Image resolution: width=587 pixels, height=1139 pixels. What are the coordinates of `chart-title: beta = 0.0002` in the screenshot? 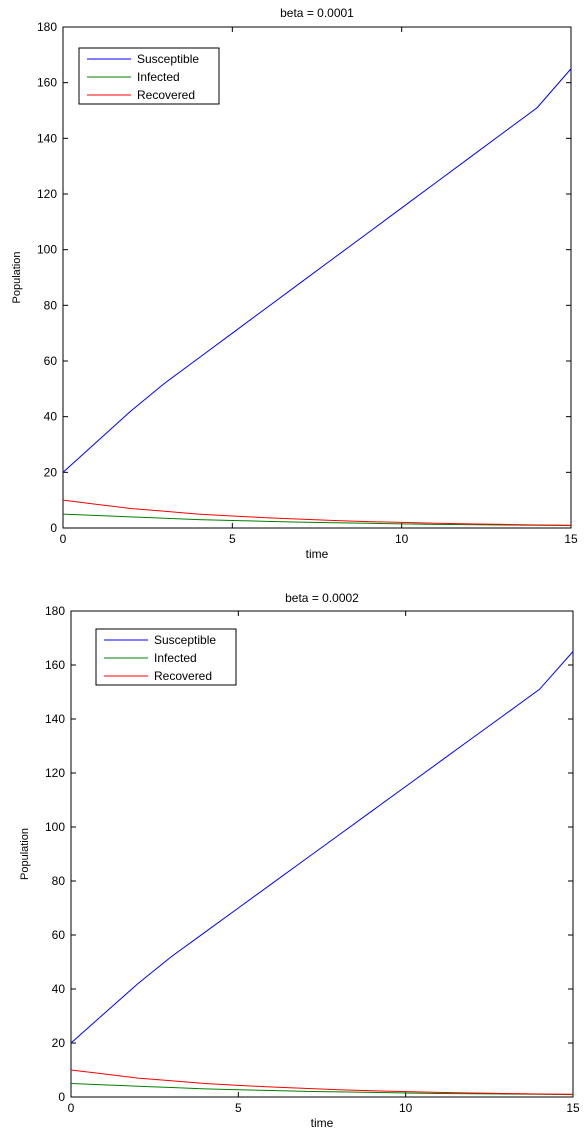 It's located at (322, 598).